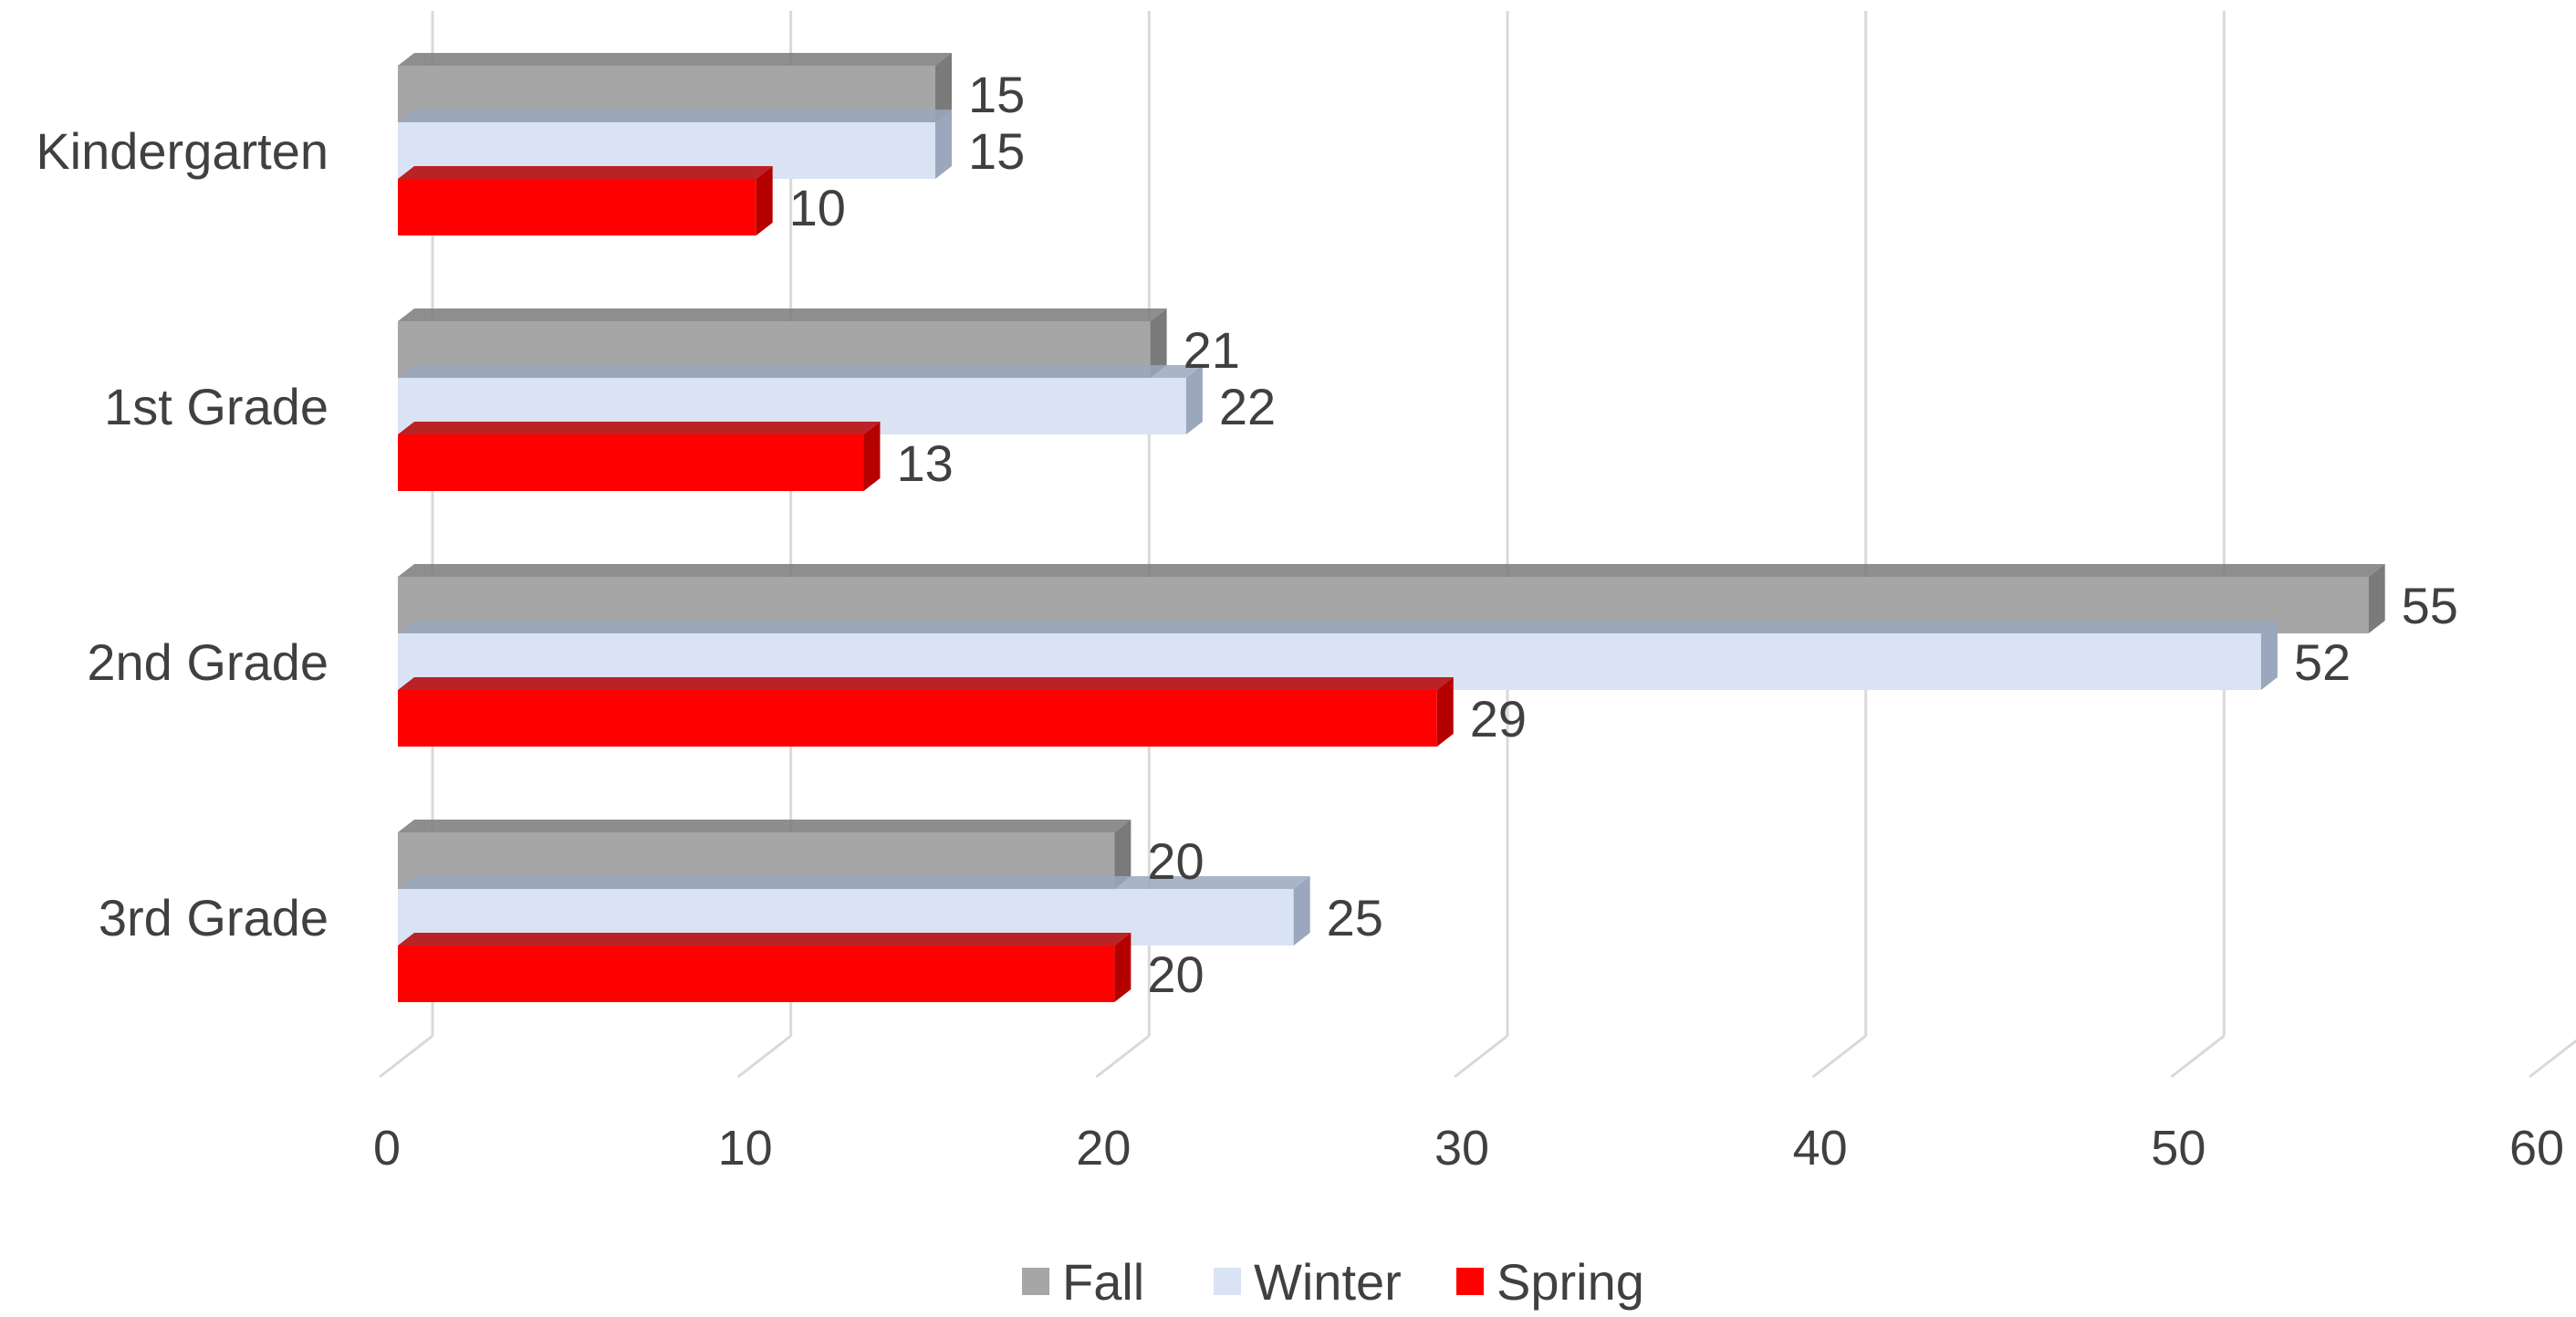  I want to click on category-labels: Kindergarten 1st Grade 2nd Grade 3rd Grade, so click(182, 534).